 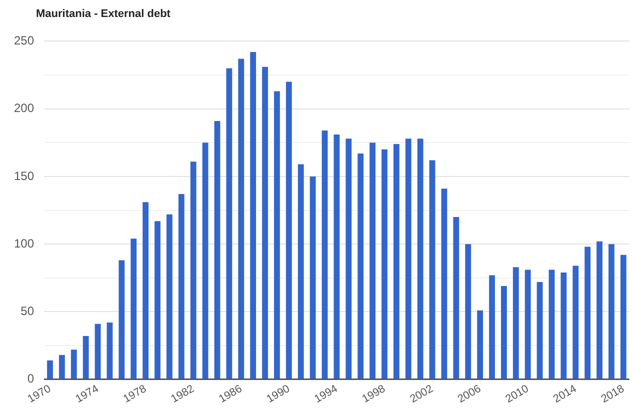 What do you see at coordinates (103, 14) in the screenshot?
I see `chart-title: Mauritania - External debt` at bounding box center [103, 14].